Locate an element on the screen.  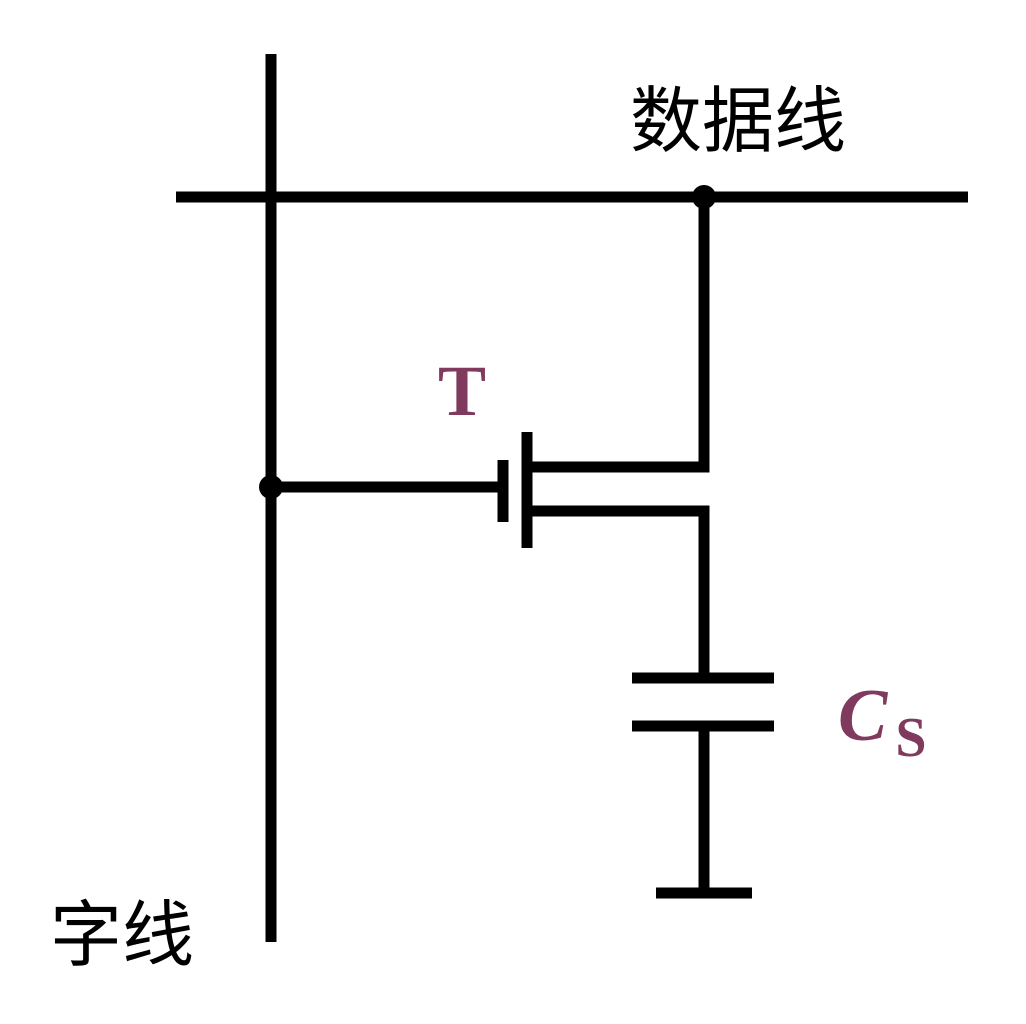
capacitor-label-subscript: S is located at coordinates (910, 738).